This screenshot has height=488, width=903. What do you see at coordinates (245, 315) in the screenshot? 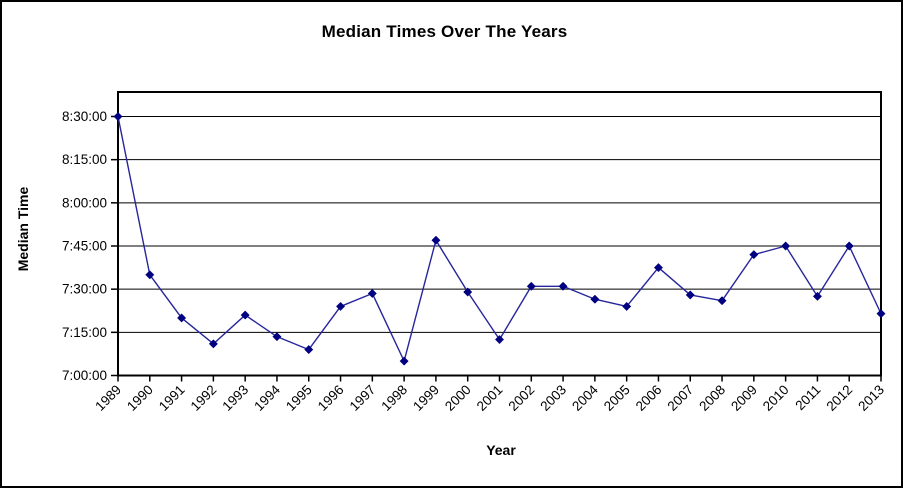
I see `data-point-1993` at bounding box center [245, 315].